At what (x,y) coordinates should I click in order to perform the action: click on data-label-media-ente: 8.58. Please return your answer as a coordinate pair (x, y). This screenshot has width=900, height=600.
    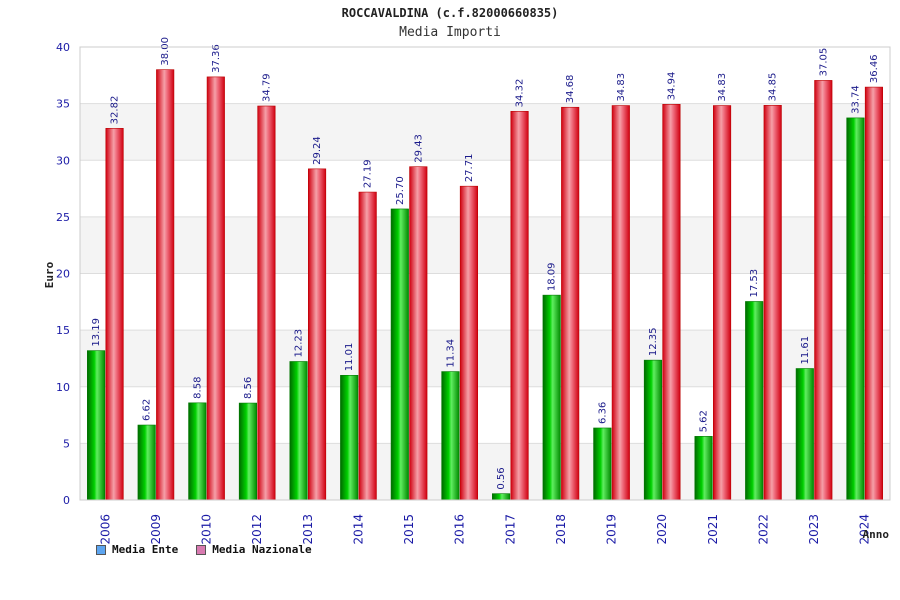
    Looking at the image, I should click on (197, 388).